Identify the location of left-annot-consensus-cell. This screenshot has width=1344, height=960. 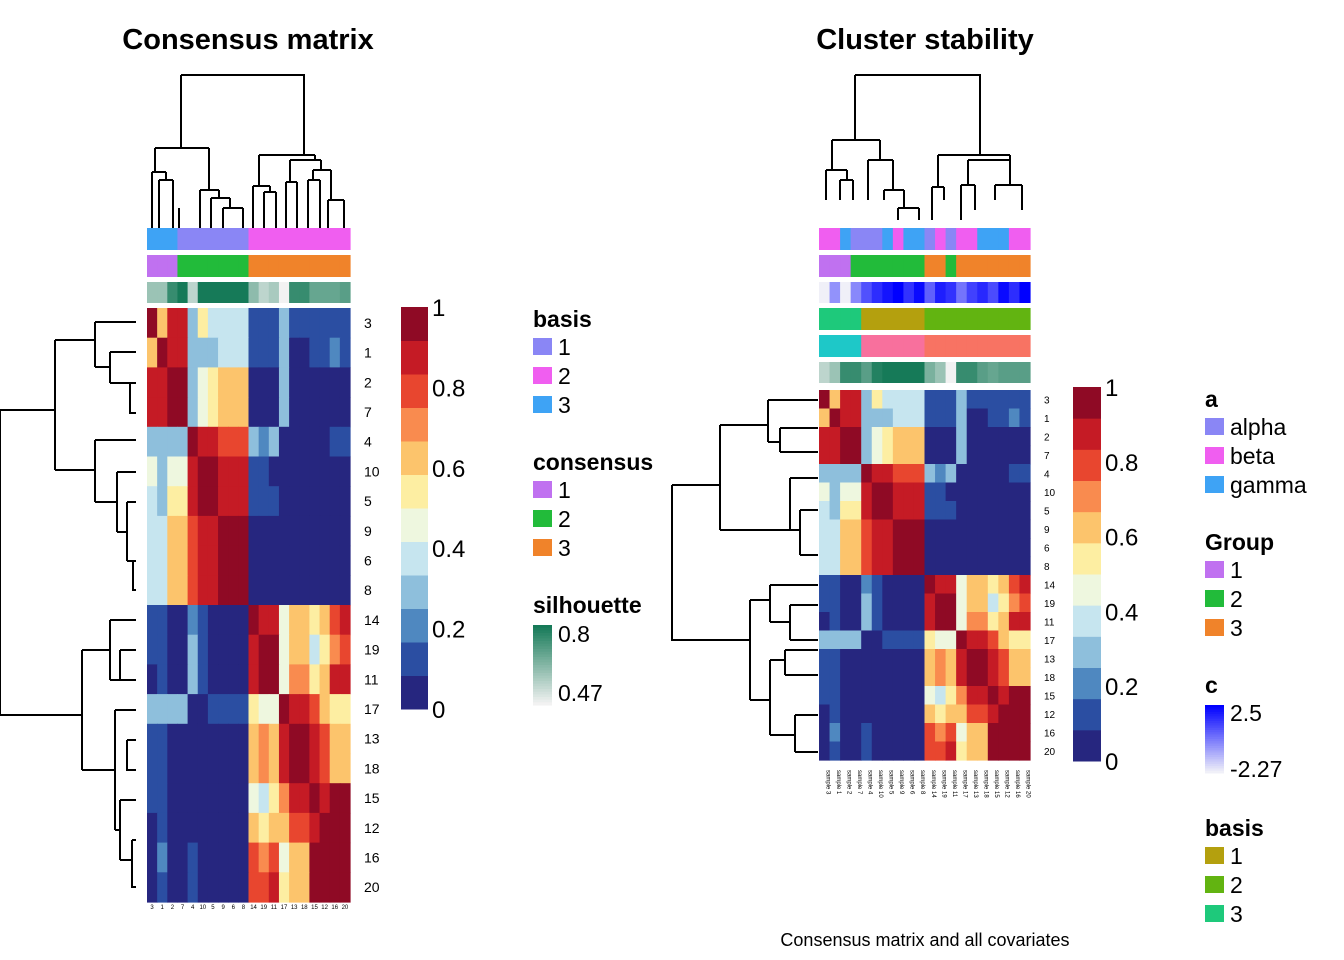
(284, 266).